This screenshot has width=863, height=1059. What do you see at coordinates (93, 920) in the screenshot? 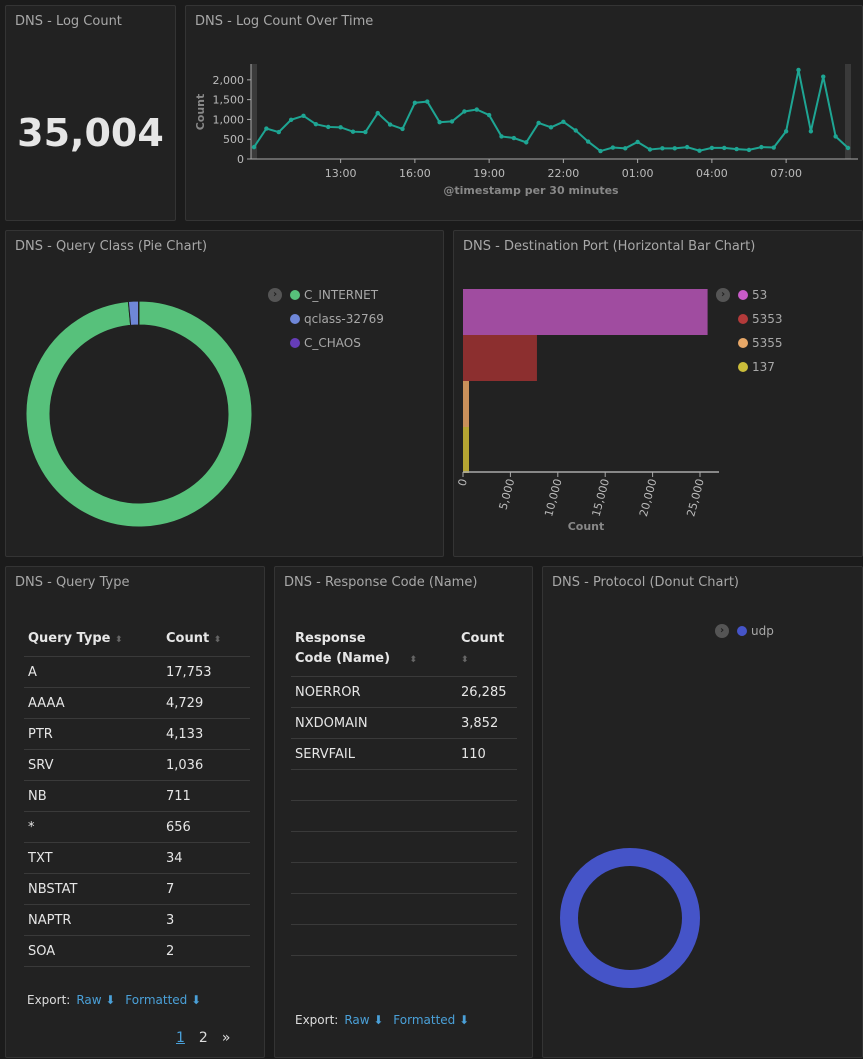
I see `value-cell: NAPTR` at bounding box center [93, 920].